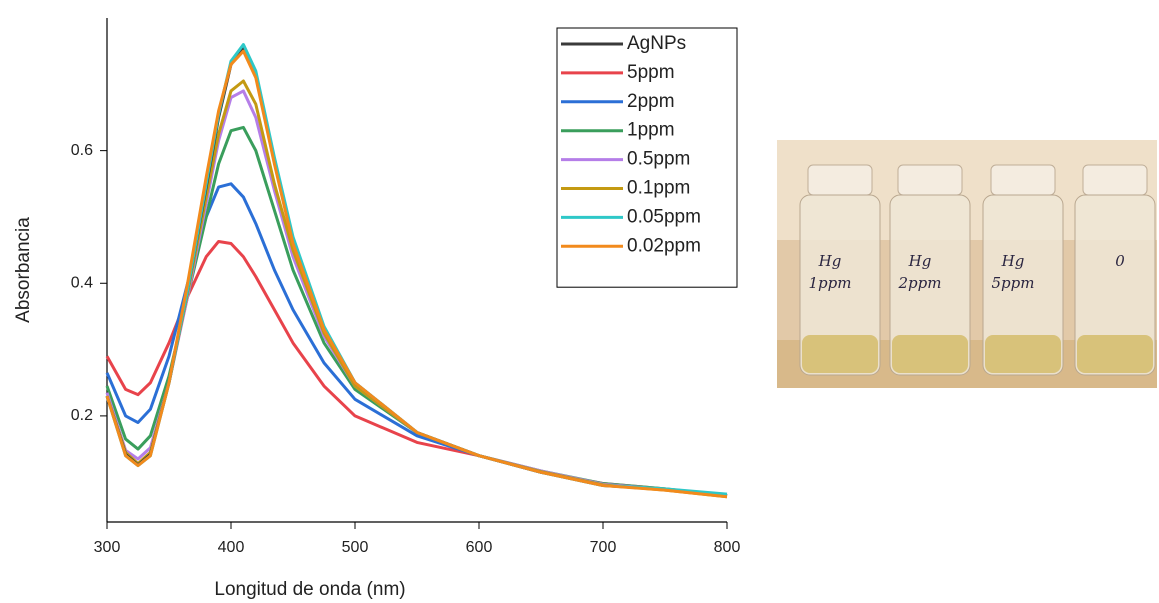  I want to click on vial-label: 2ppm, so click(920, 283).